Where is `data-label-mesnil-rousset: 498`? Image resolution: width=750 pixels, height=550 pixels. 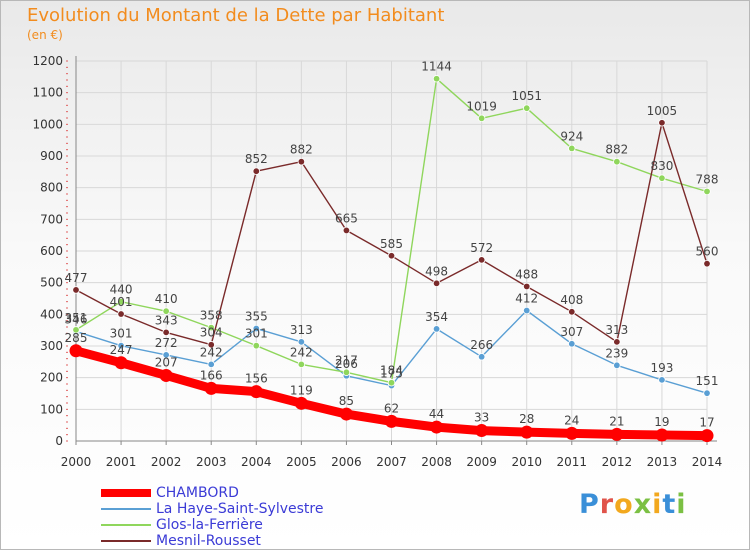 data-label-mesnil-rousset: 498 is located at coordinates (436, 271).